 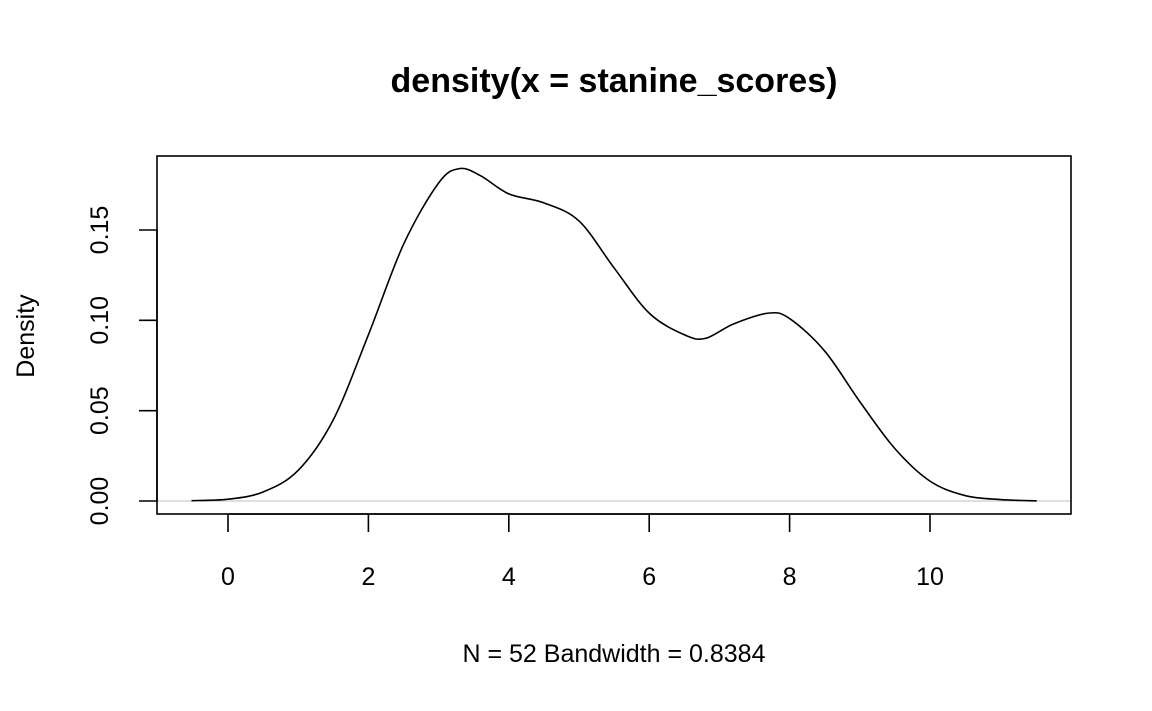 What do you see at coordinates (509, 577) in the screenshot?
I see `x-tick-label: 4` at bounding box center [509, 577].